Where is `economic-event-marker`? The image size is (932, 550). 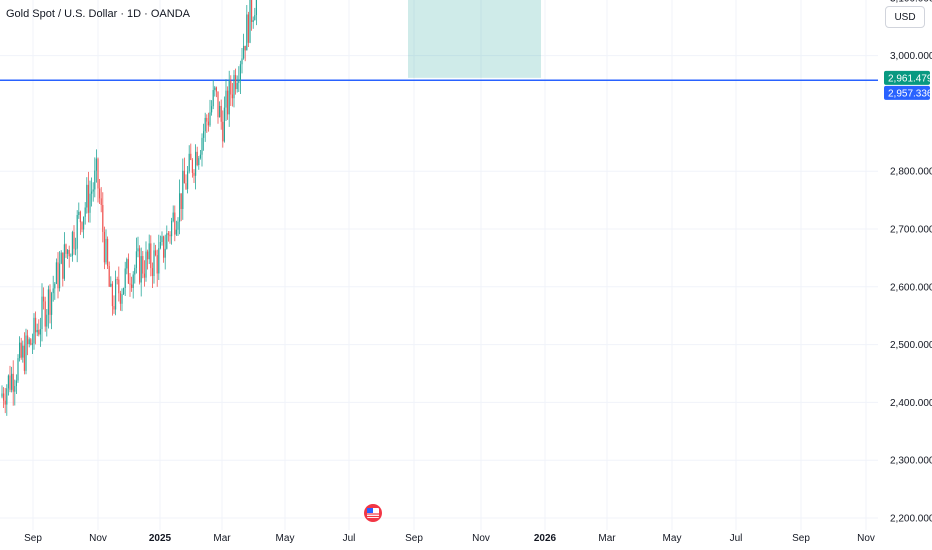 economic-event-marker is located at coordinates (373, 513).